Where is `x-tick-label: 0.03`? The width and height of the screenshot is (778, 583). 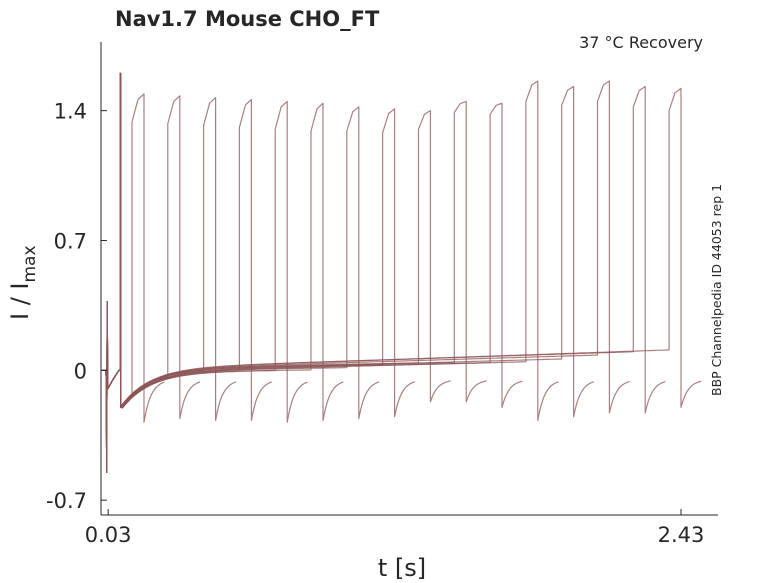 x-tick-label: 0.03 is located at coordinates (108, 535).